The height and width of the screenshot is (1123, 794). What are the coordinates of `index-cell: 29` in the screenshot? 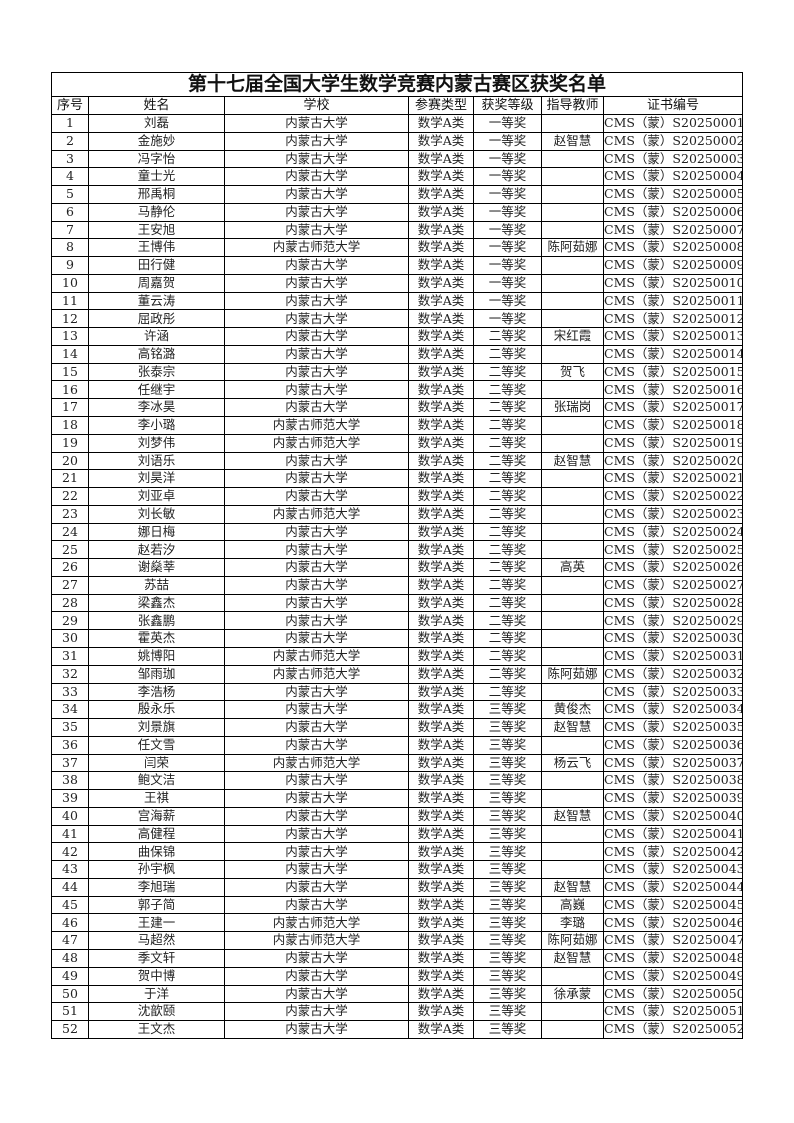 It's located at (70, 621).